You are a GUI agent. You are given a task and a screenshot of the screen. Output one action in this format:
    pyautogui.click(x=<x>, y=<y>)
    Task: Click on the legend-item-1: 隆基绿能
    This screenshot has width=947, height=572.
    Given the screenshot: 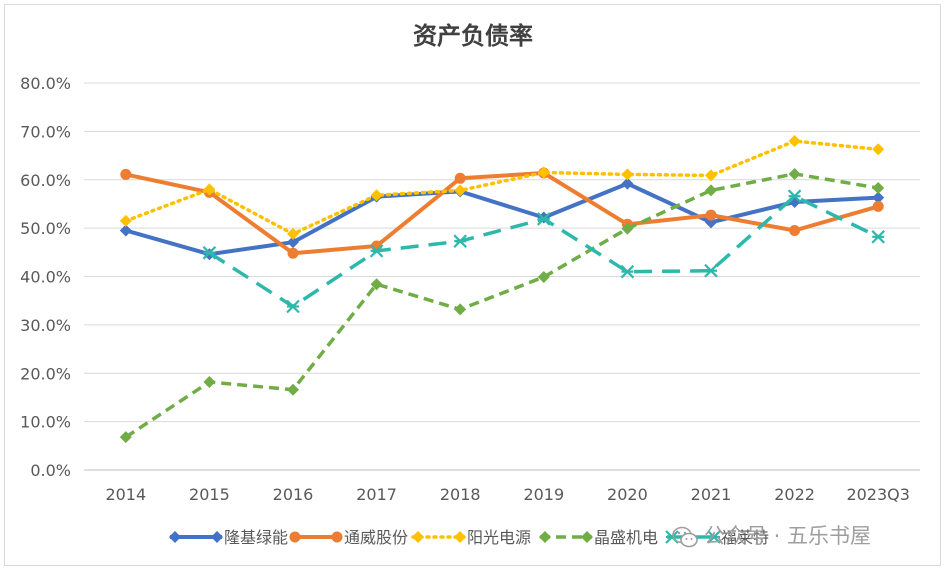 What is the action you would take?
    pyautogui.click(x=228, y=537)
    